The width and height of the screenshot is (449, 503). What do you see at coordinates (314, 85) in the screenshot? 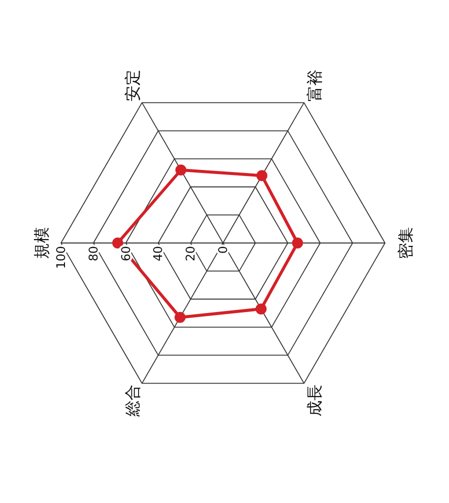
I see `spoke-label: 富裕` at bounding box center [314, 85].